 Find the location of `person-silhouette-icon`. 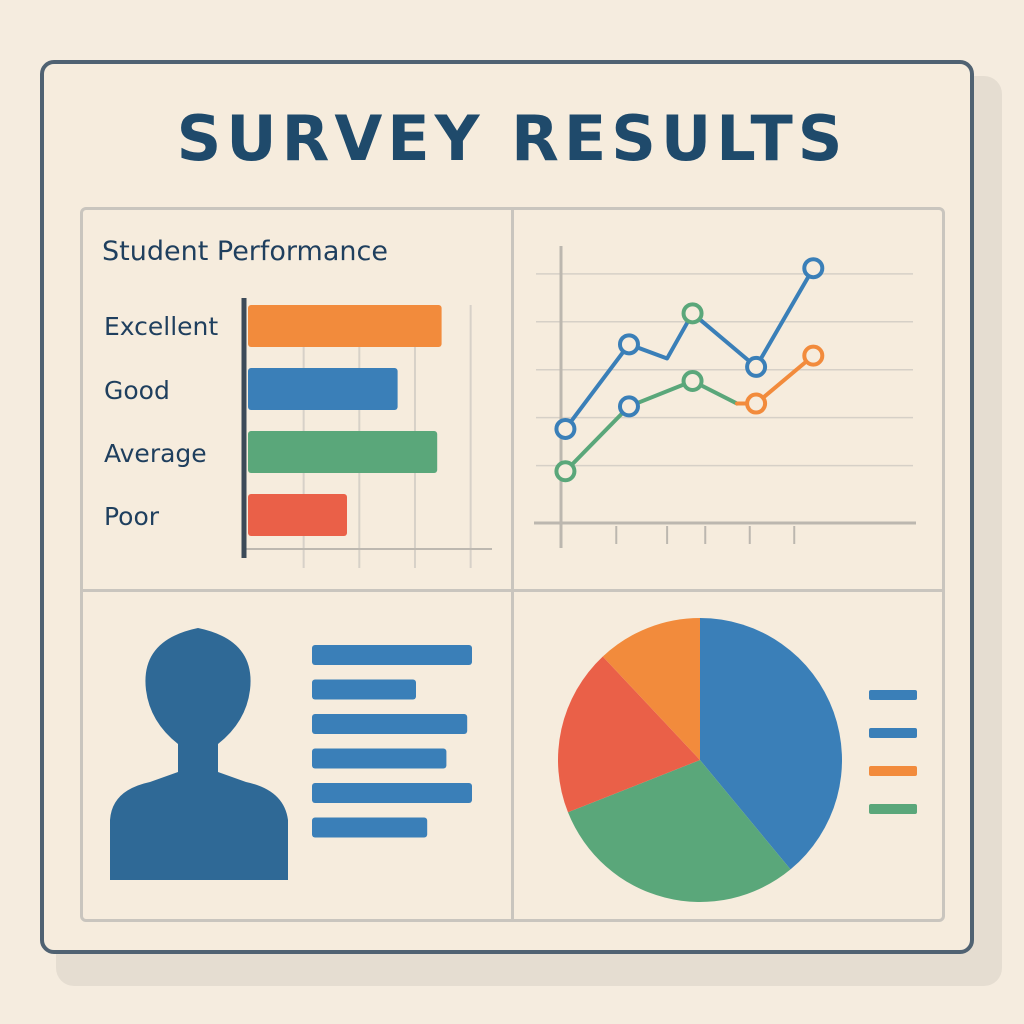

person-silhouette-icon is located at coordinates (199, 754).